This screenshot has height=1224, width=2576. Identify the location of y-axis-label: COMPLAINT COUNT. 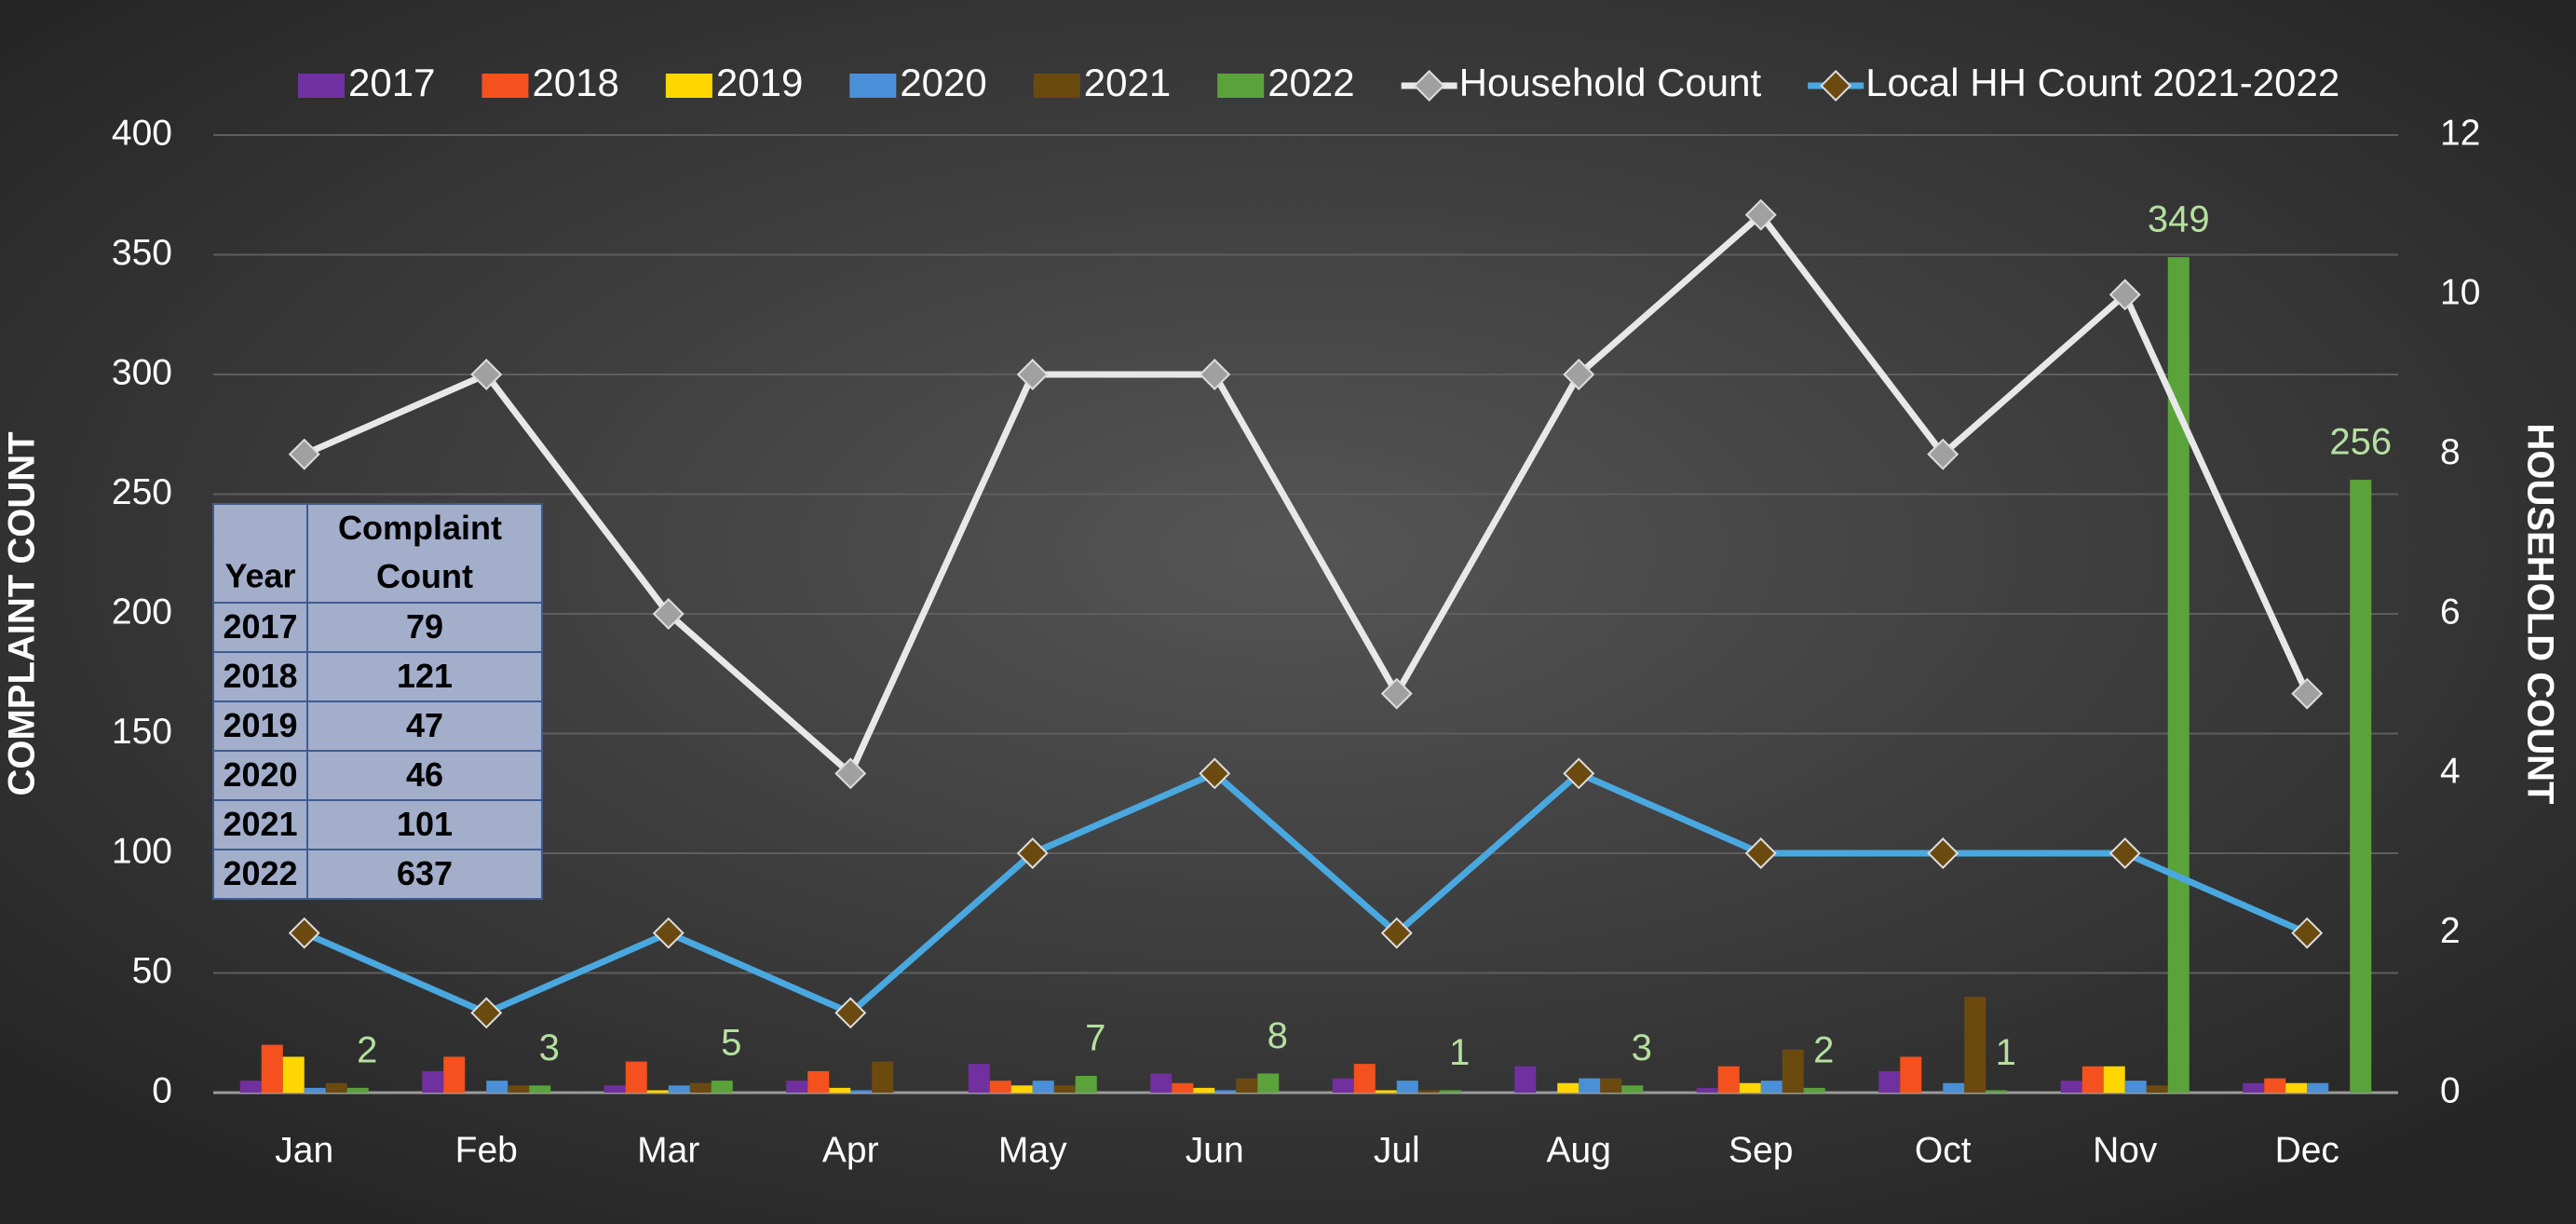
(22, 613).